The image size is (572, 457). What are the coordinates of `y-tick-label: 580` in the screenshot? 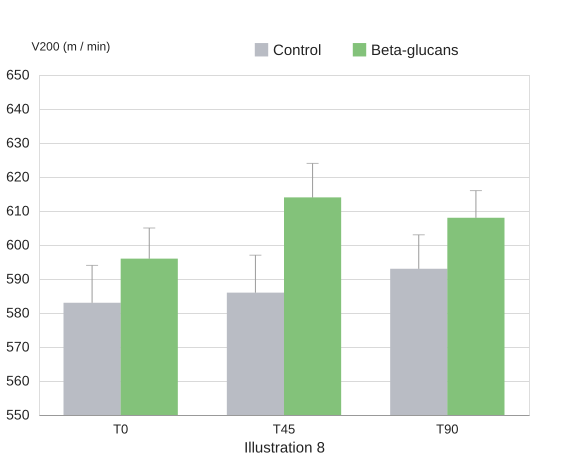 It's located at (18, 312).